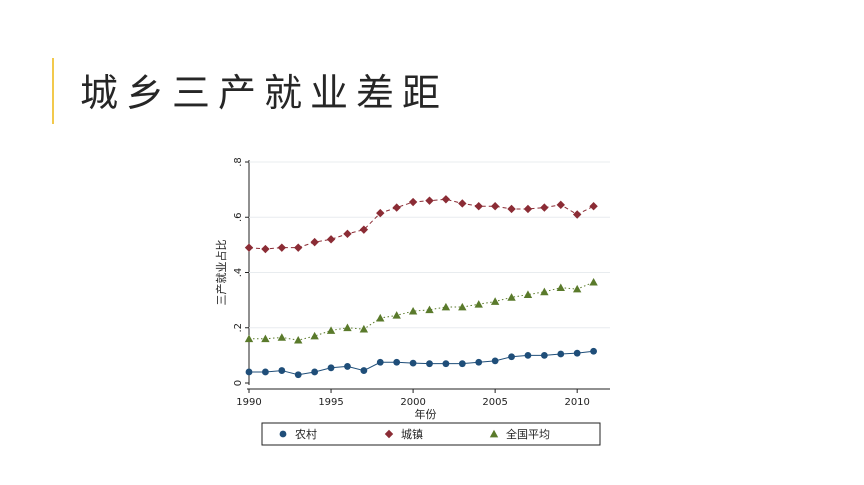 This screenshot has width=864, height=485. Describe the element at coordinates (238, 273) in the screenshot. I see `y-tick-label: .4` at that location.